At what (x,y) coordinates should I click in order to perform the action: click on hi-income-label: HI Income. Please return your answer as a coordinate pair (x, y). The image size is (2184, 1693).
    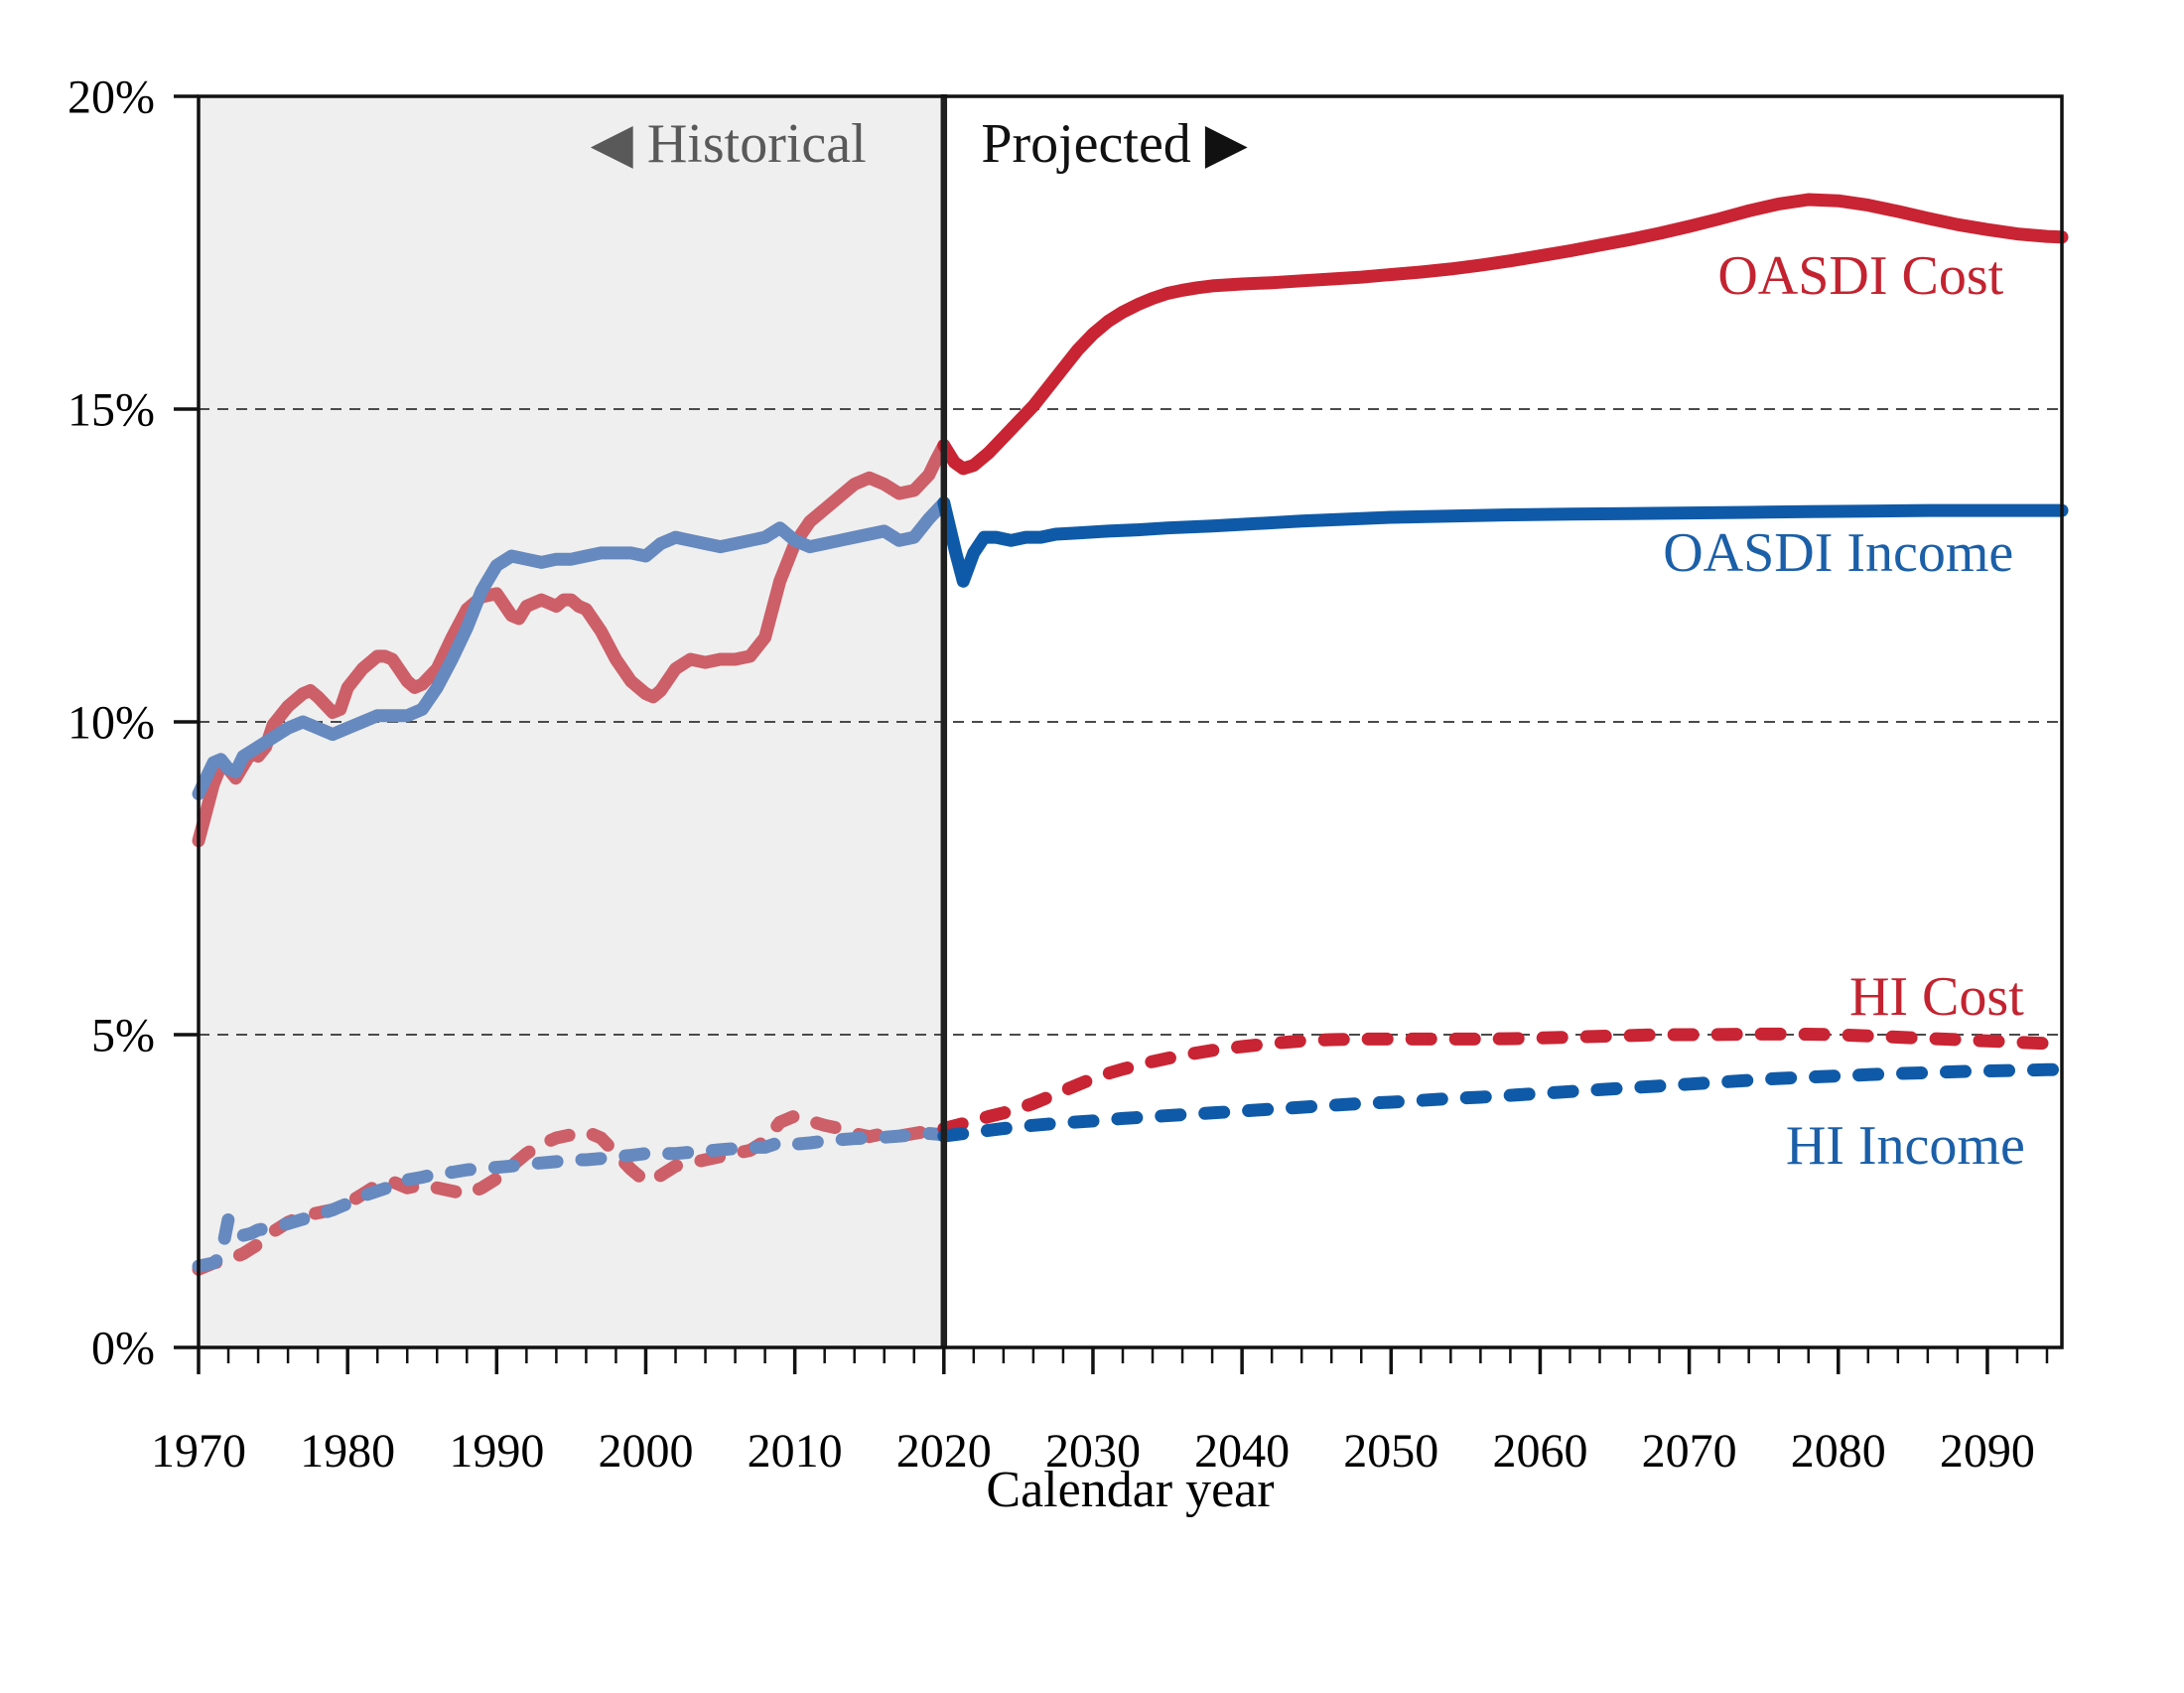
    Looking at the image, I should click on (1905, 1146).